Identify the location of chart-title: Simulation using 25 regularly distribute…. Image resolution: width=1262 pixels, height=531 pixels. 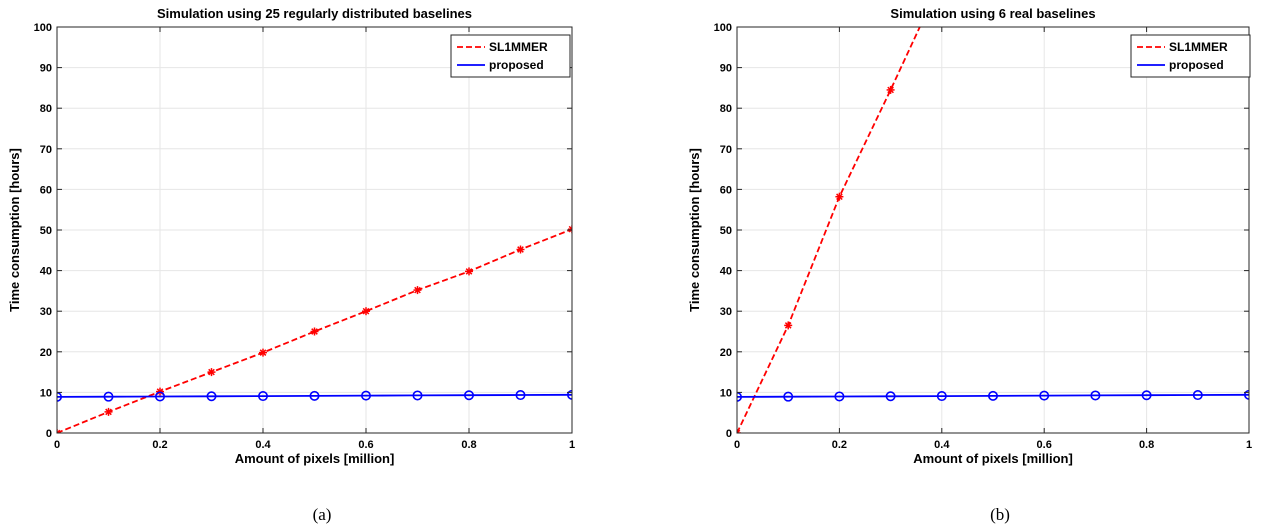
(314, 13).